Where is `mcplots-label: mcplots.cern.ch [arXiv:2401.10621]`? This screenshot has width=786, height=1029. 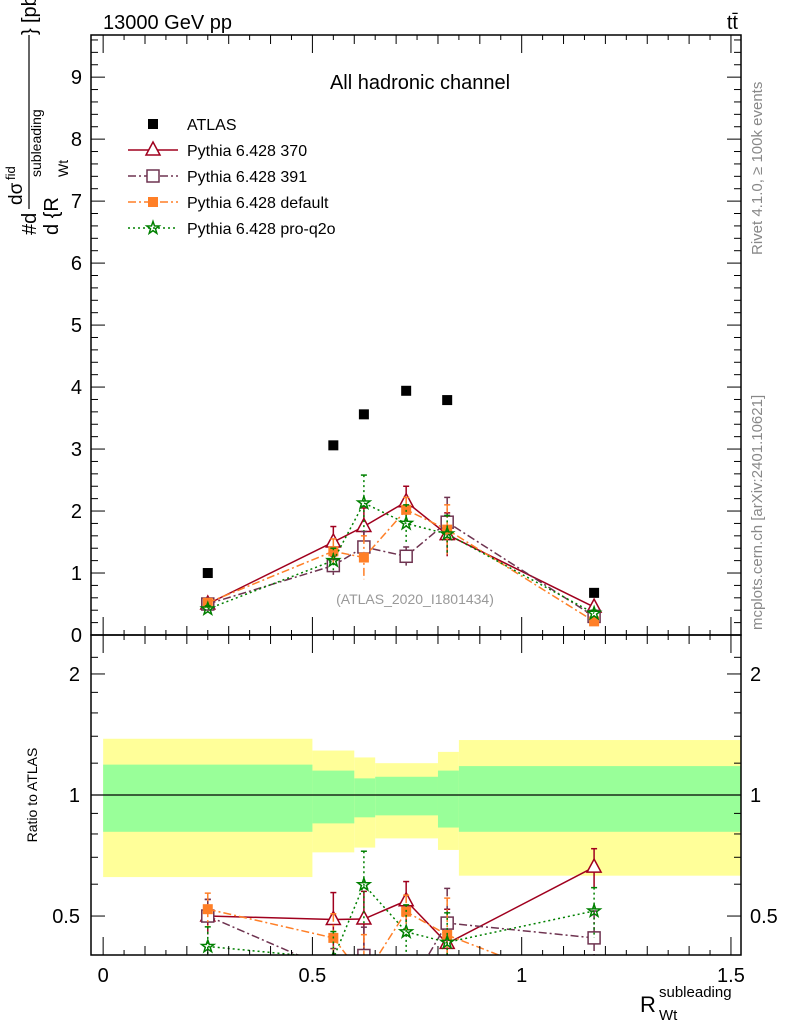 mcplots-label: mcplots.cern.ch [arXiv:2401.10621] is located at coordinates (757, 512).